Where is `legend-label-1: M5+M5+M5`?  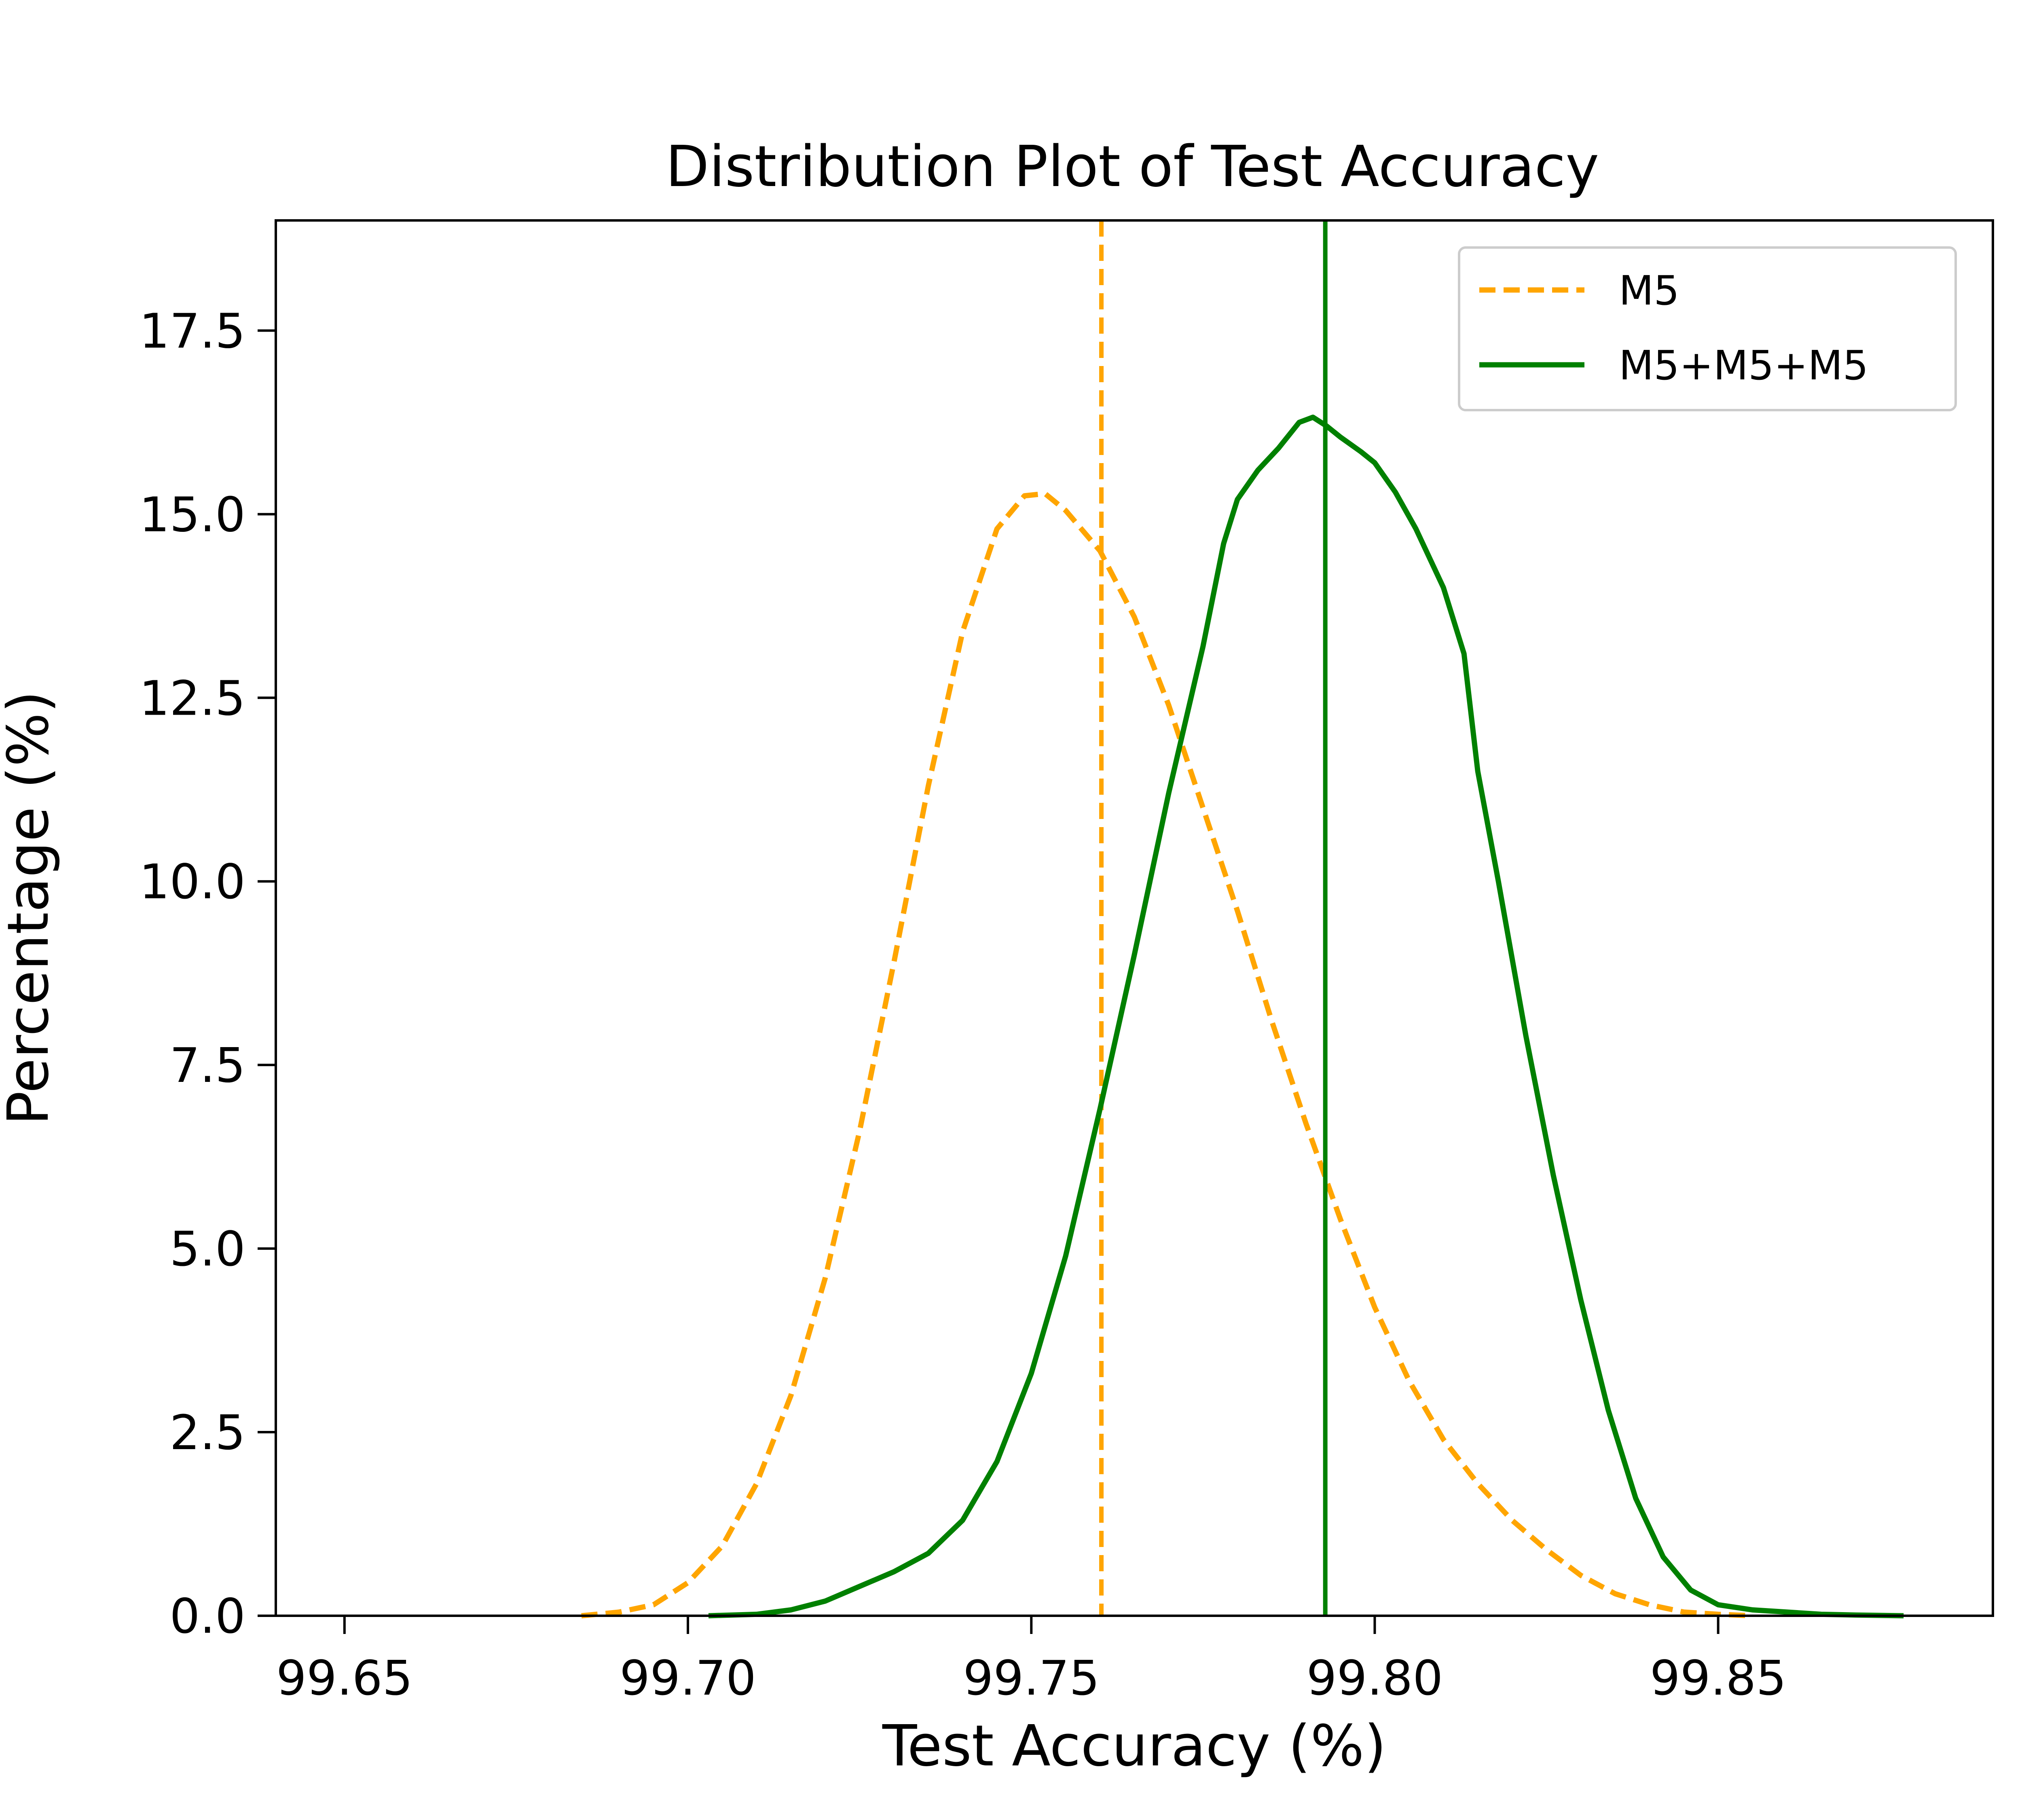 legend-label-1: M5+M5+M5 is located at coordinates (1743, 365).